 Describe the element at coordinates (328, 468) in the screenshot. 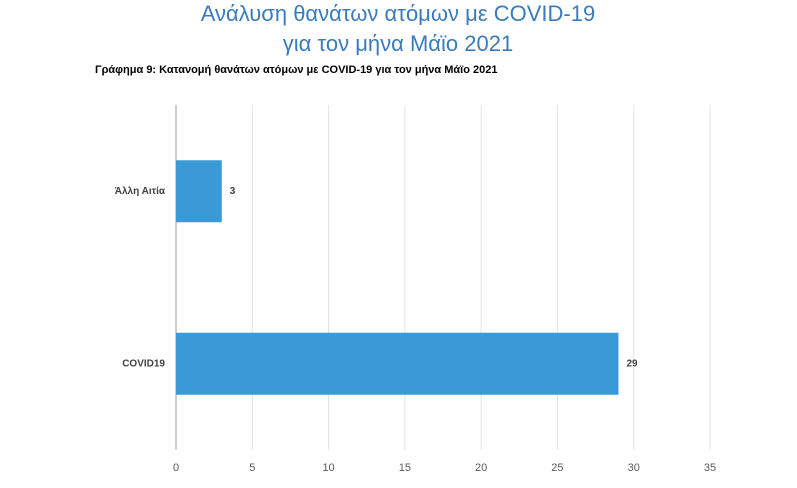

I see `x-tick-label: 10` at that location.